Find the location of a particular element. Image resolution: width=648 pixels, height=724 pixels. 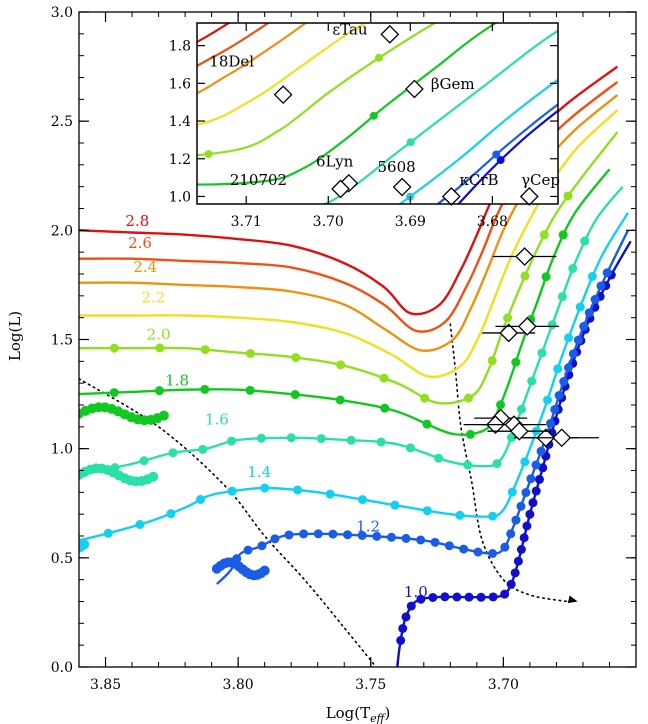

inset-y-tick-label: 1.4 is located at coordinates (180, 122).